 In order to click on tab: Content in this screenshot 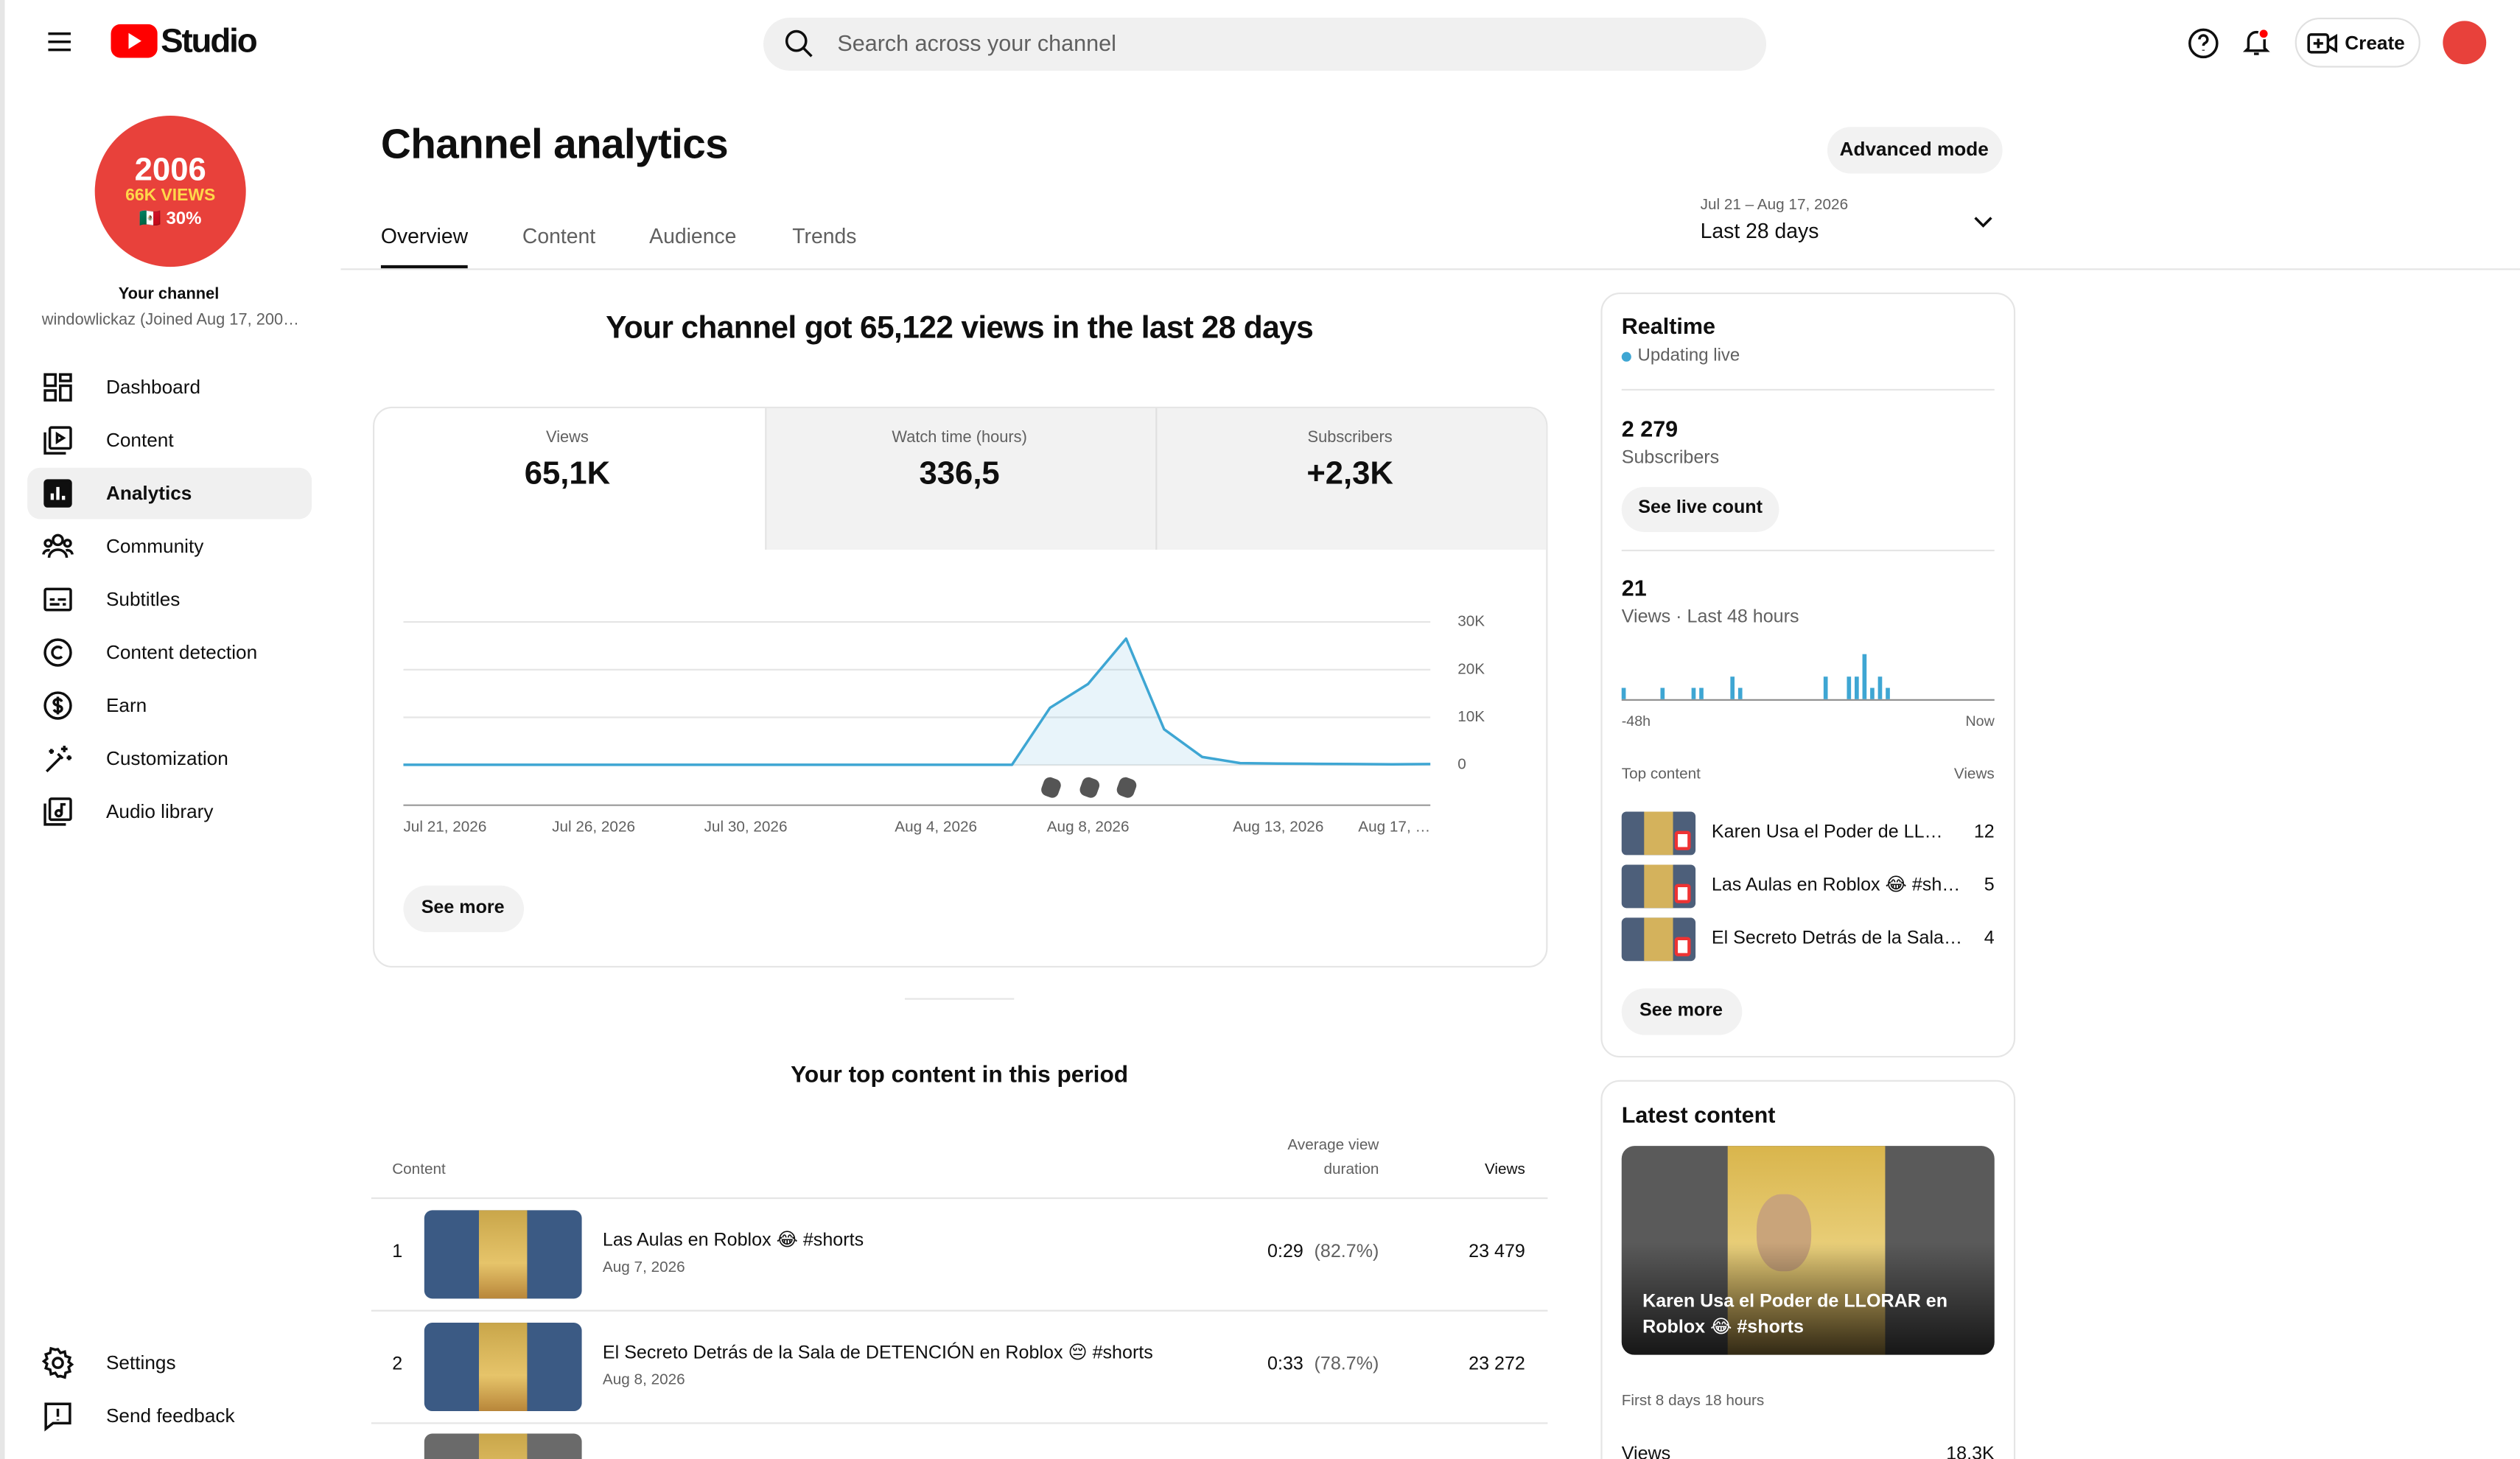, I will do `click(559, 236)`.